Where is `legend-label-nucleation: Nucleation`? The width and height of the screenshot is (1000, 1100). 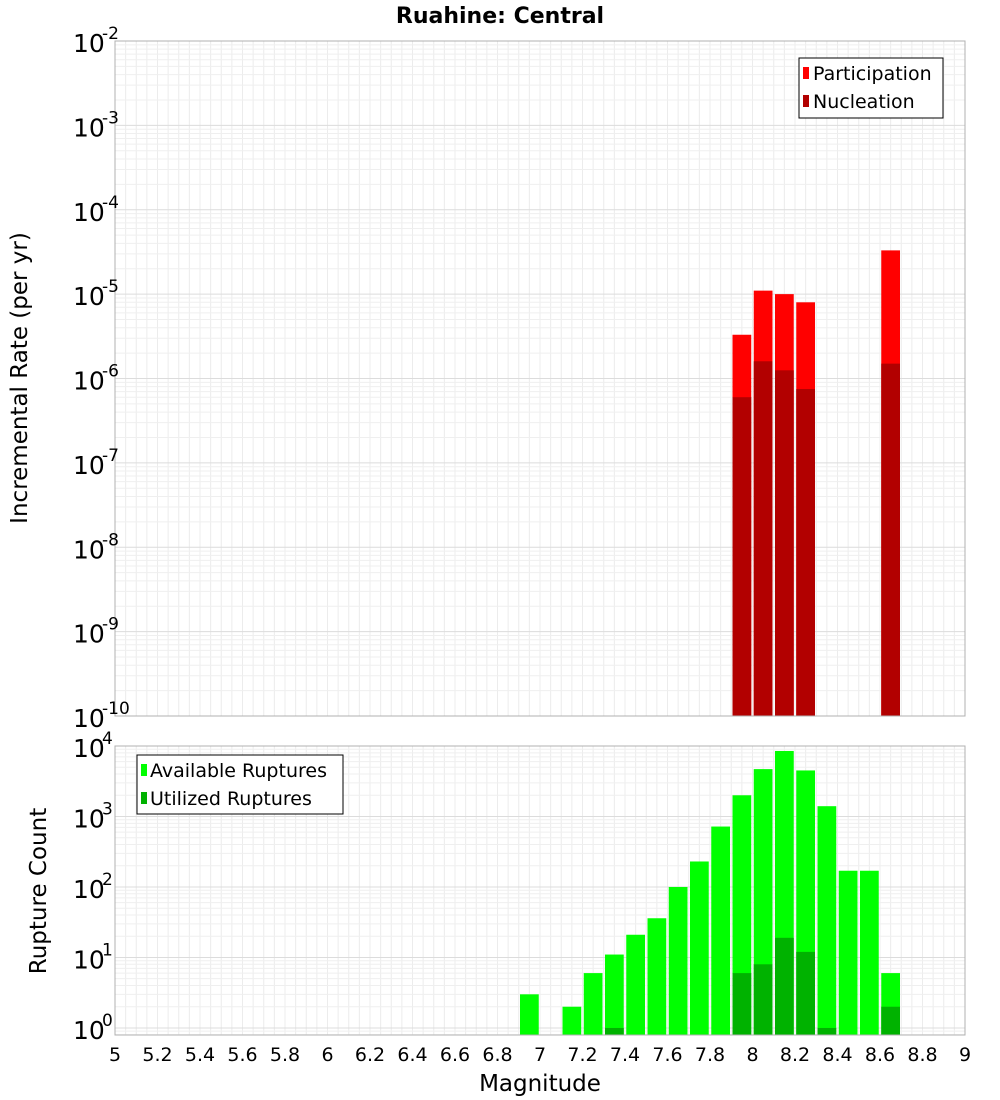
legend-label-nucleation: Nucleation is located at coordinates (864, 102).